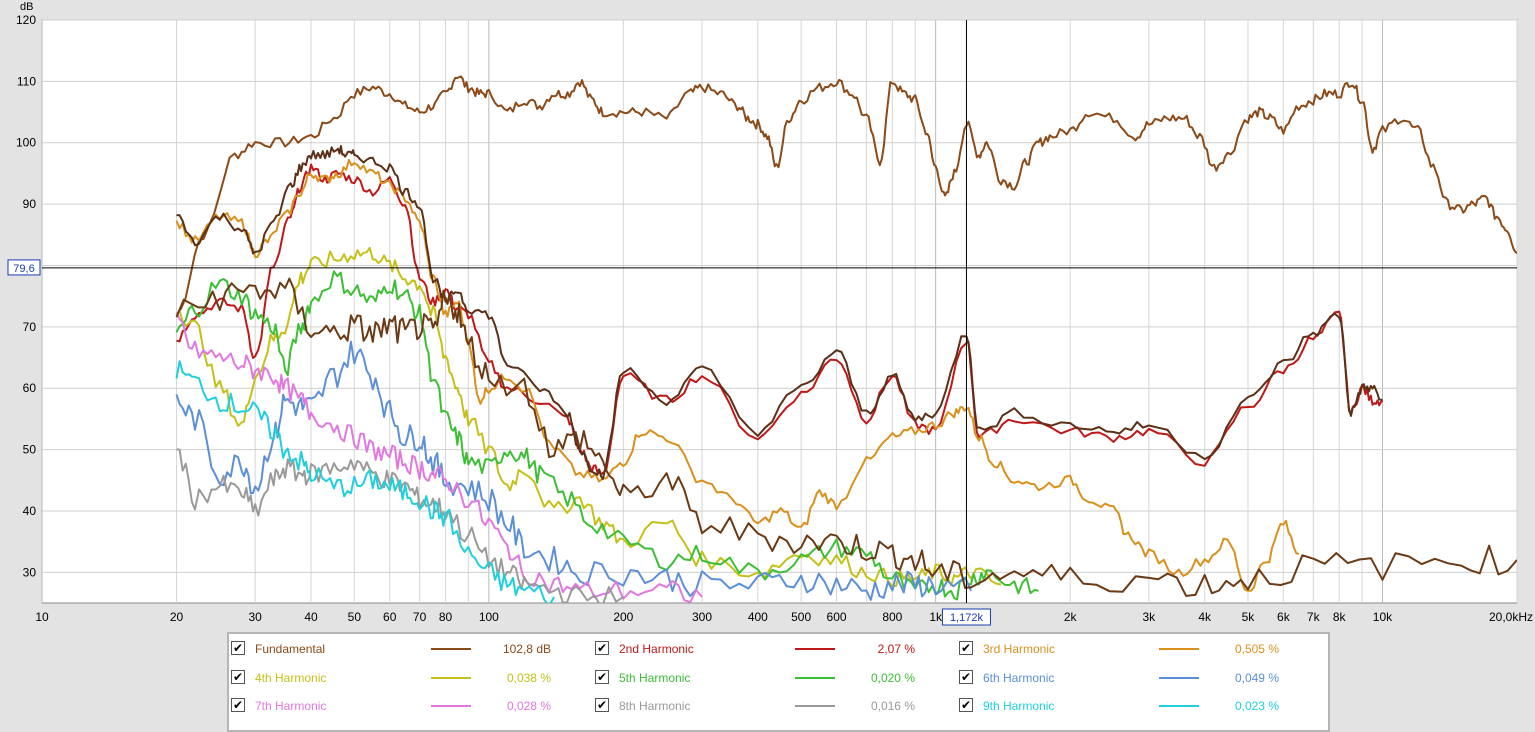 Image resolution: width=1535 pixels, height=732 pixels. What do you see at coordinates (401, 706) in the screenshot?
I see `legend-item: ✔ 7th Harmonic 0,028 %` at bounding box center [401, 706].